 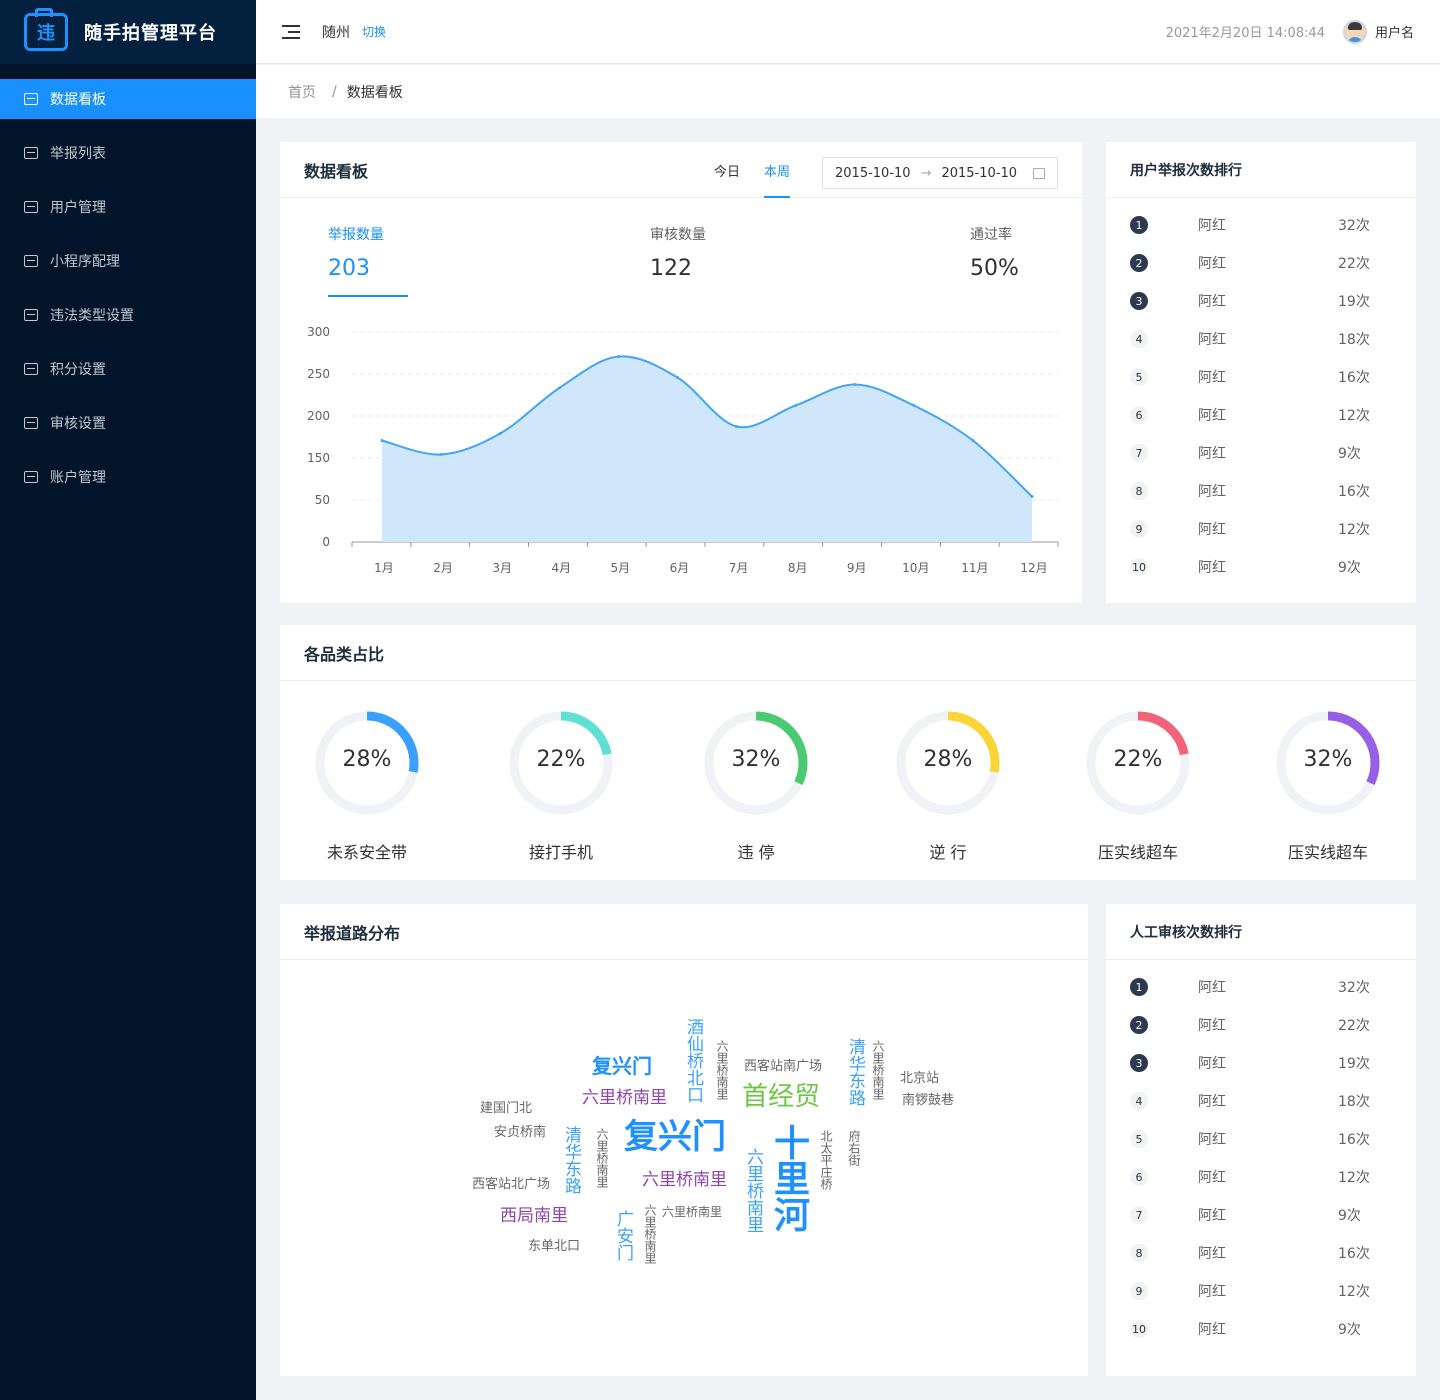 What do you see at coordinates (1033, 568) in the screenshot?
I see `x-tick-label: 12月` at bounding box center [1033, 568].